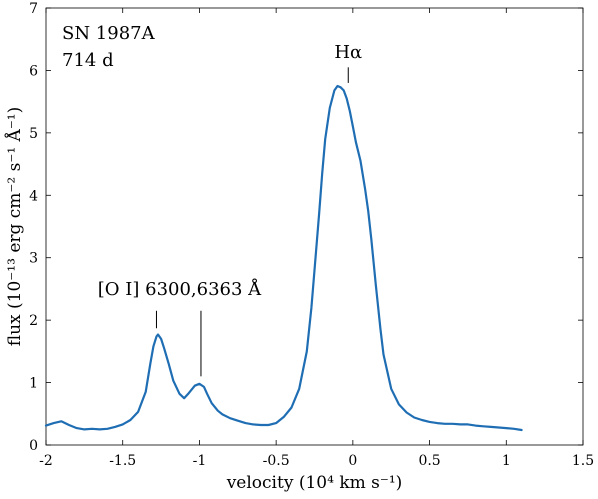 The image size is (598, 499). I want to click on y-tick-label: 2, so click(33, 321).